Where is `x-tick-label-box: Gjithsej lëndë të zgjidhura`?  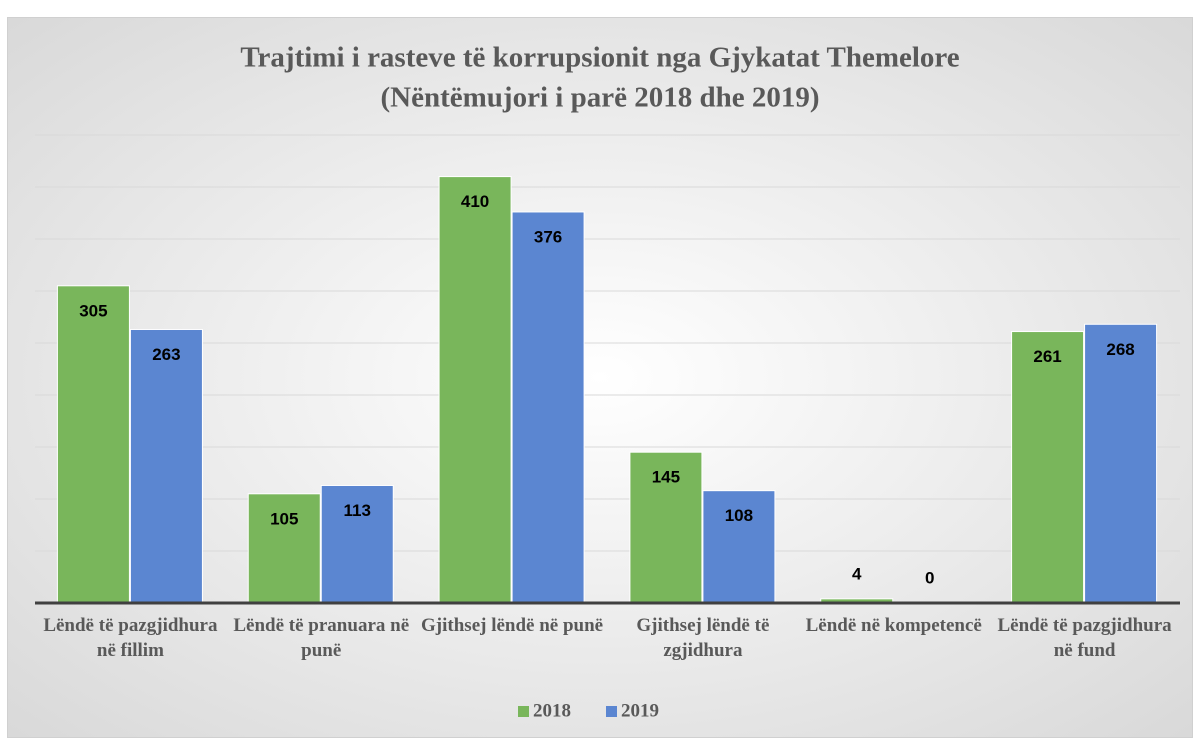 x-tick-label-box: Gjithsej lëndë të zgjidhura is located at coordinates (703, 638).